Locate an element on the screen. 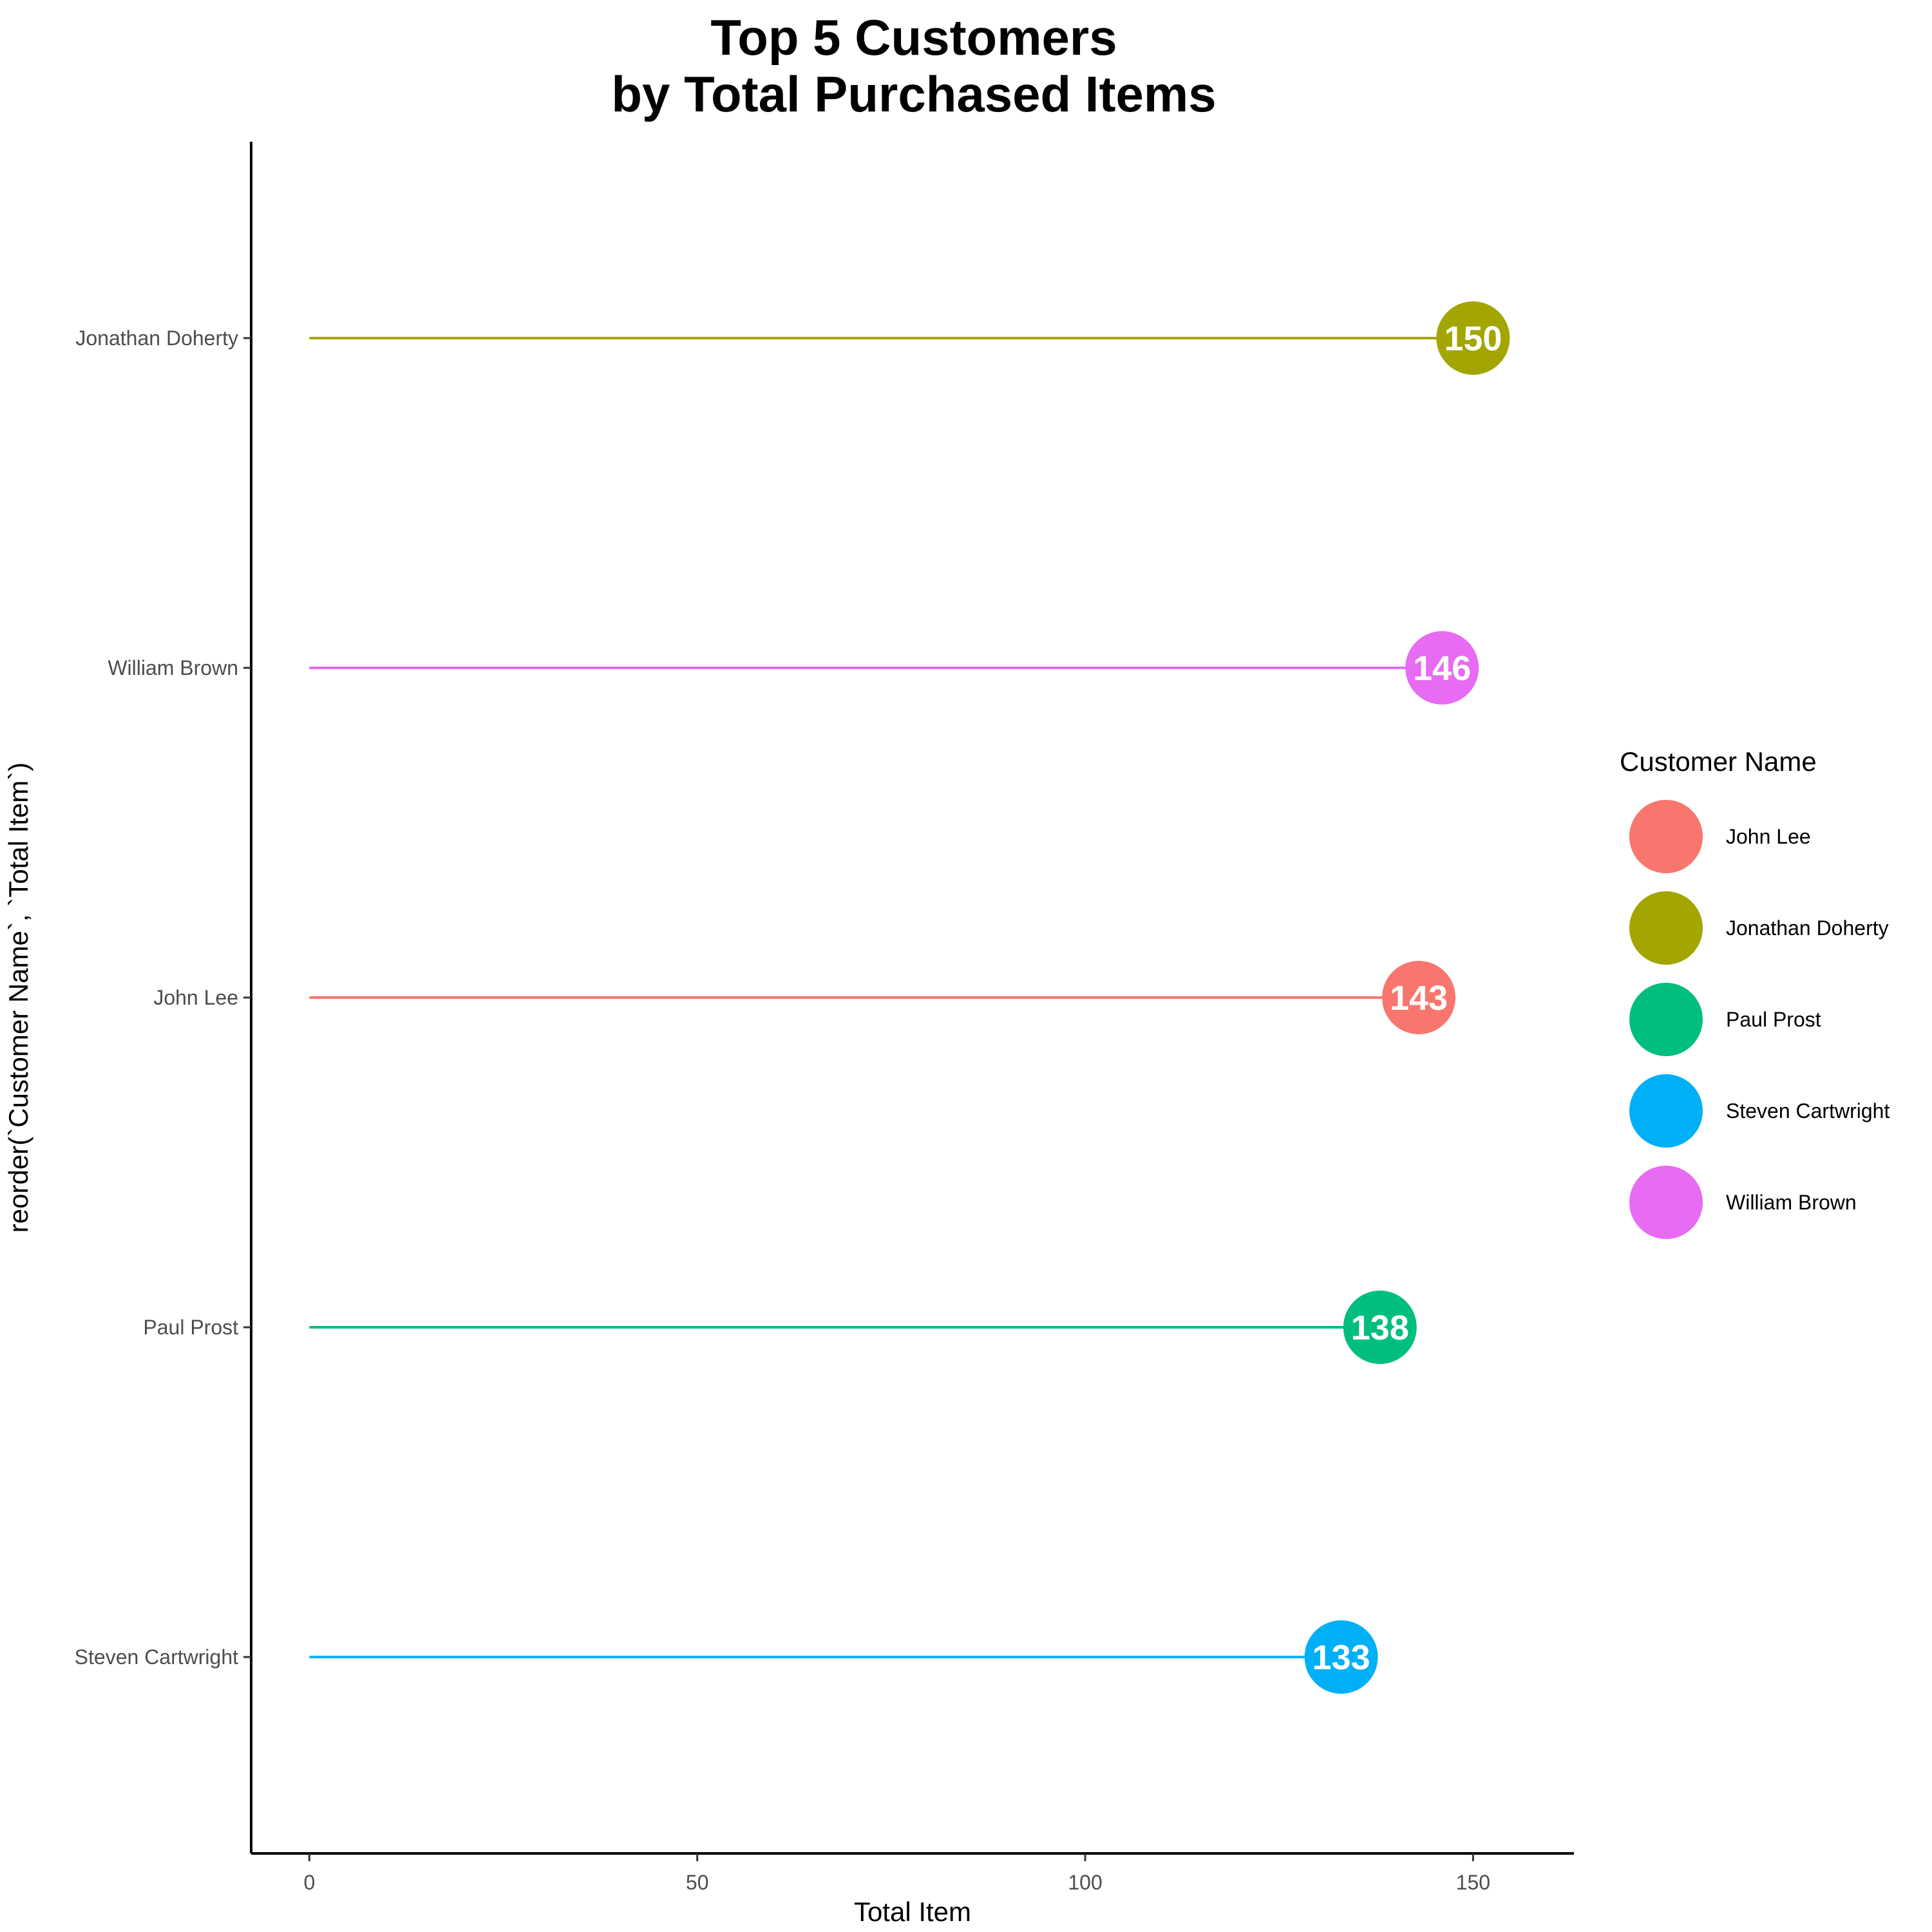 This screenshot has width=1932, height=1932. chart-title: Top 5 Customers by Total Purchased Items is located at coordinates (913, 65).